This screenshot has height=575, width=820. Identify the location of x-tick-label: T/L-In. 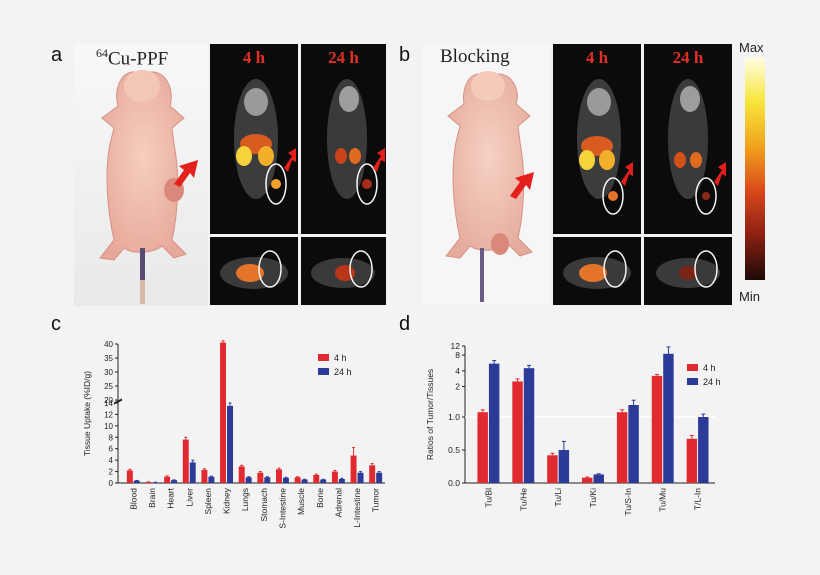
(698, 499).